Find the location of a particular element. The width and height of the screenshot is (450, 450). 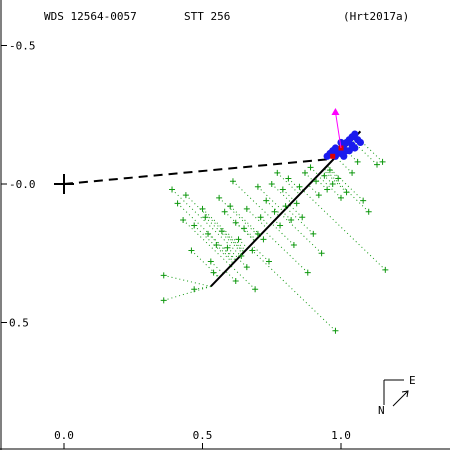

compass: E N is located at coordinates (397, 395).